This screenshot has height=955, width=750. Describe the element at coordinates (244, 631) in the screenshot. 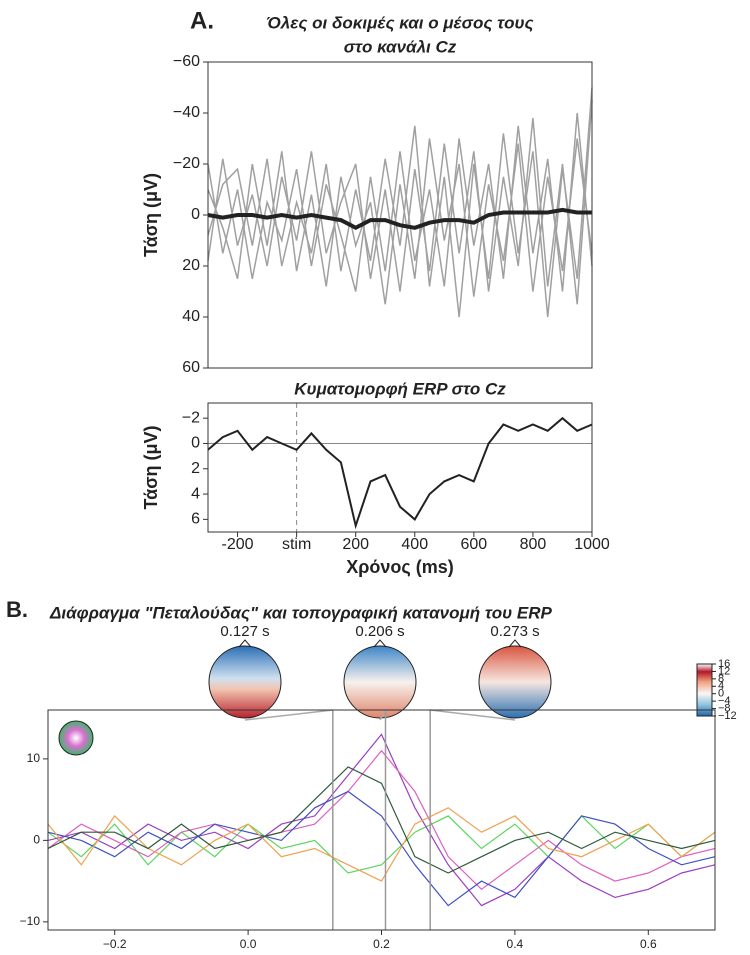

I see `topomap-time: 0.127 s` at that location.